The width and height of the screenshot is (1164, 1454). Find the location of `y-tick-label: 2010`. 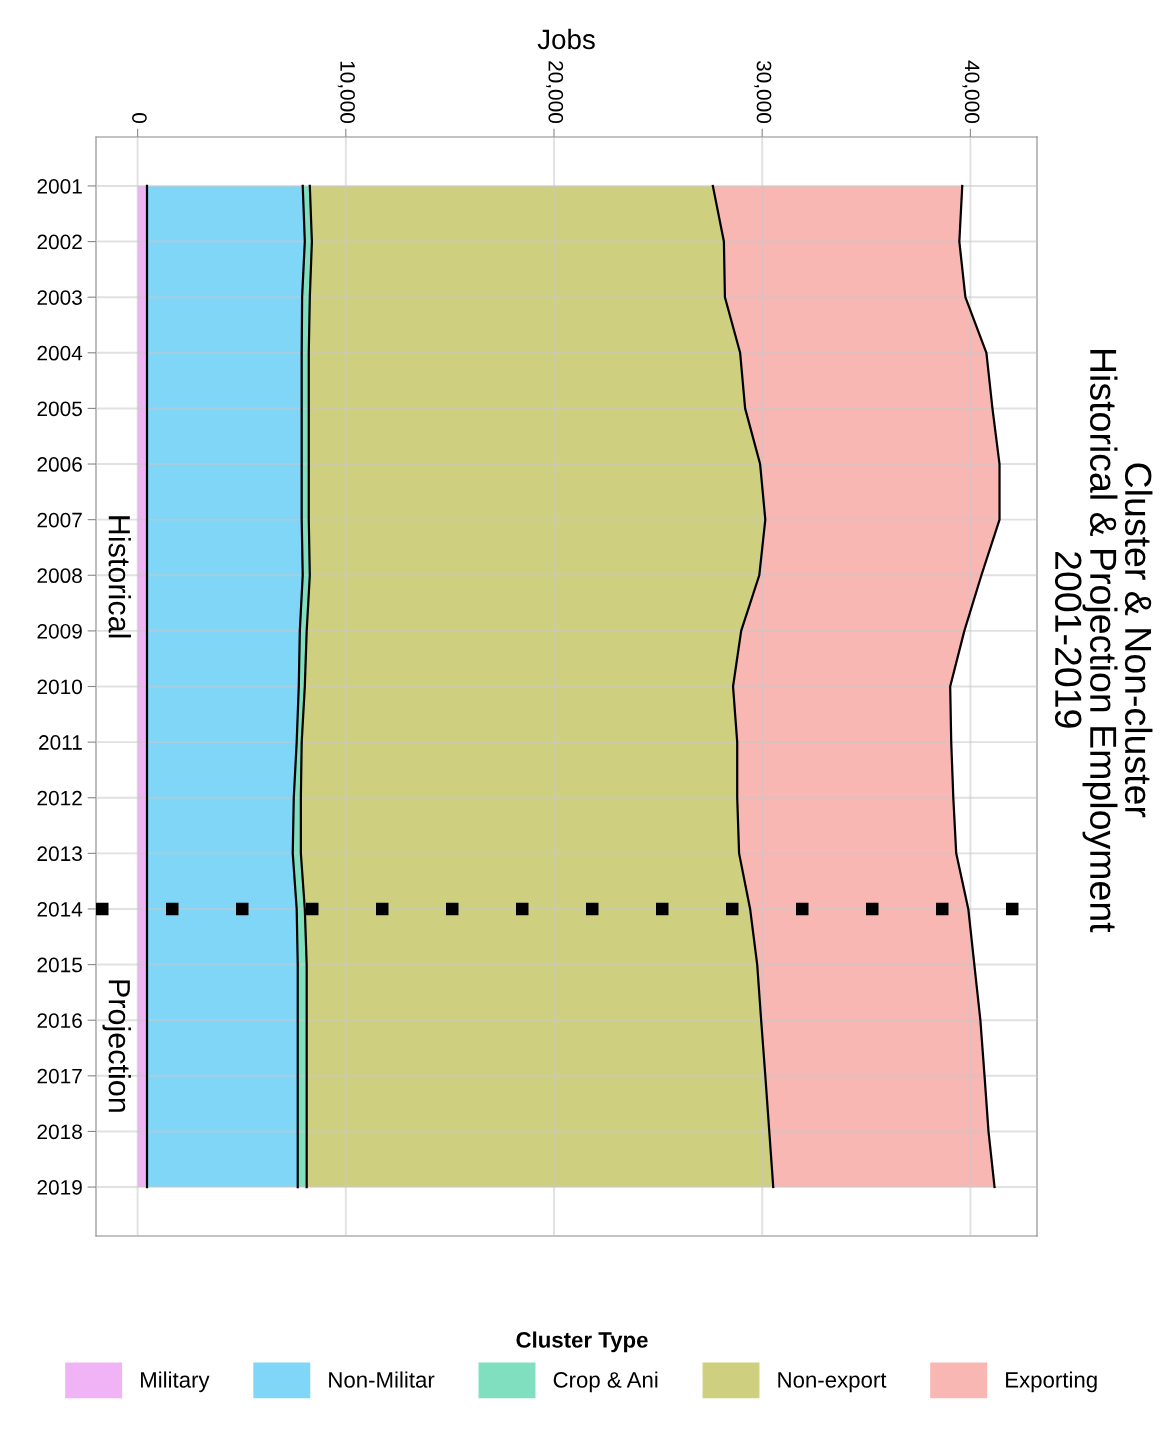

y-tick-label: 2010 is located at coordinates (59, 687).